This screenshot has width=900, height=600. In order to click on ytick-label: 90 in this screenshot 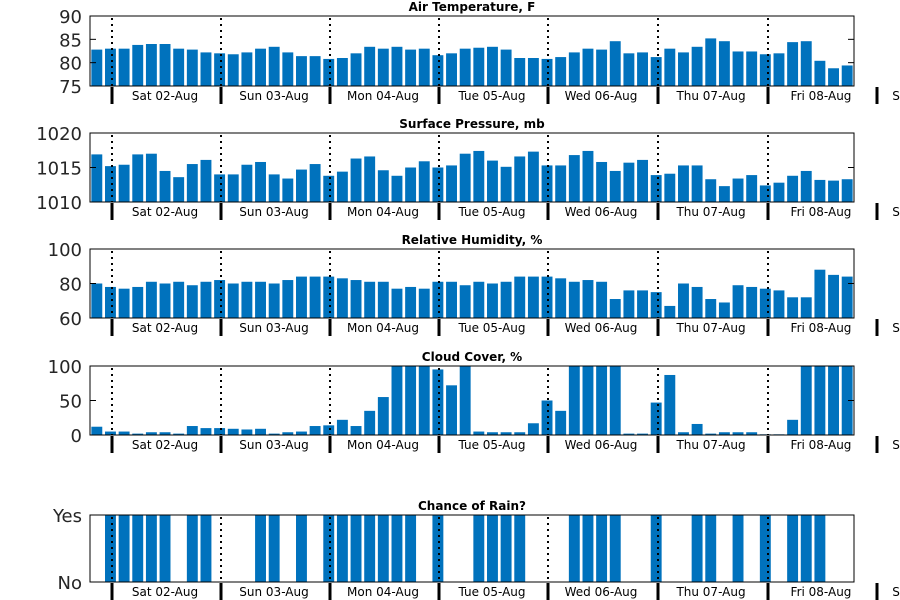, I will do `click(70, 17)`.